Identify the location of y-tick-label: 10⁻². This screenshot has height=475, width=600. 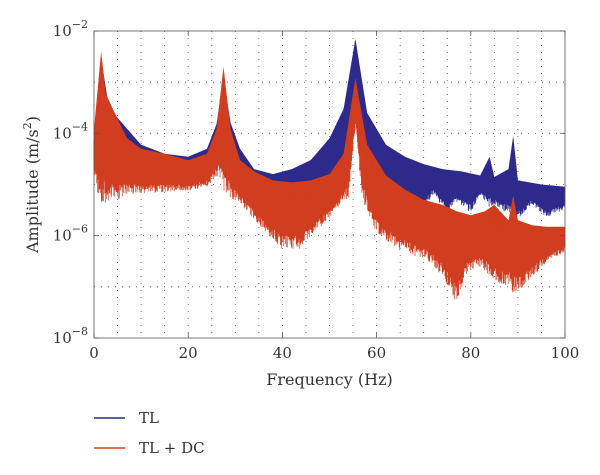
(70, 29).